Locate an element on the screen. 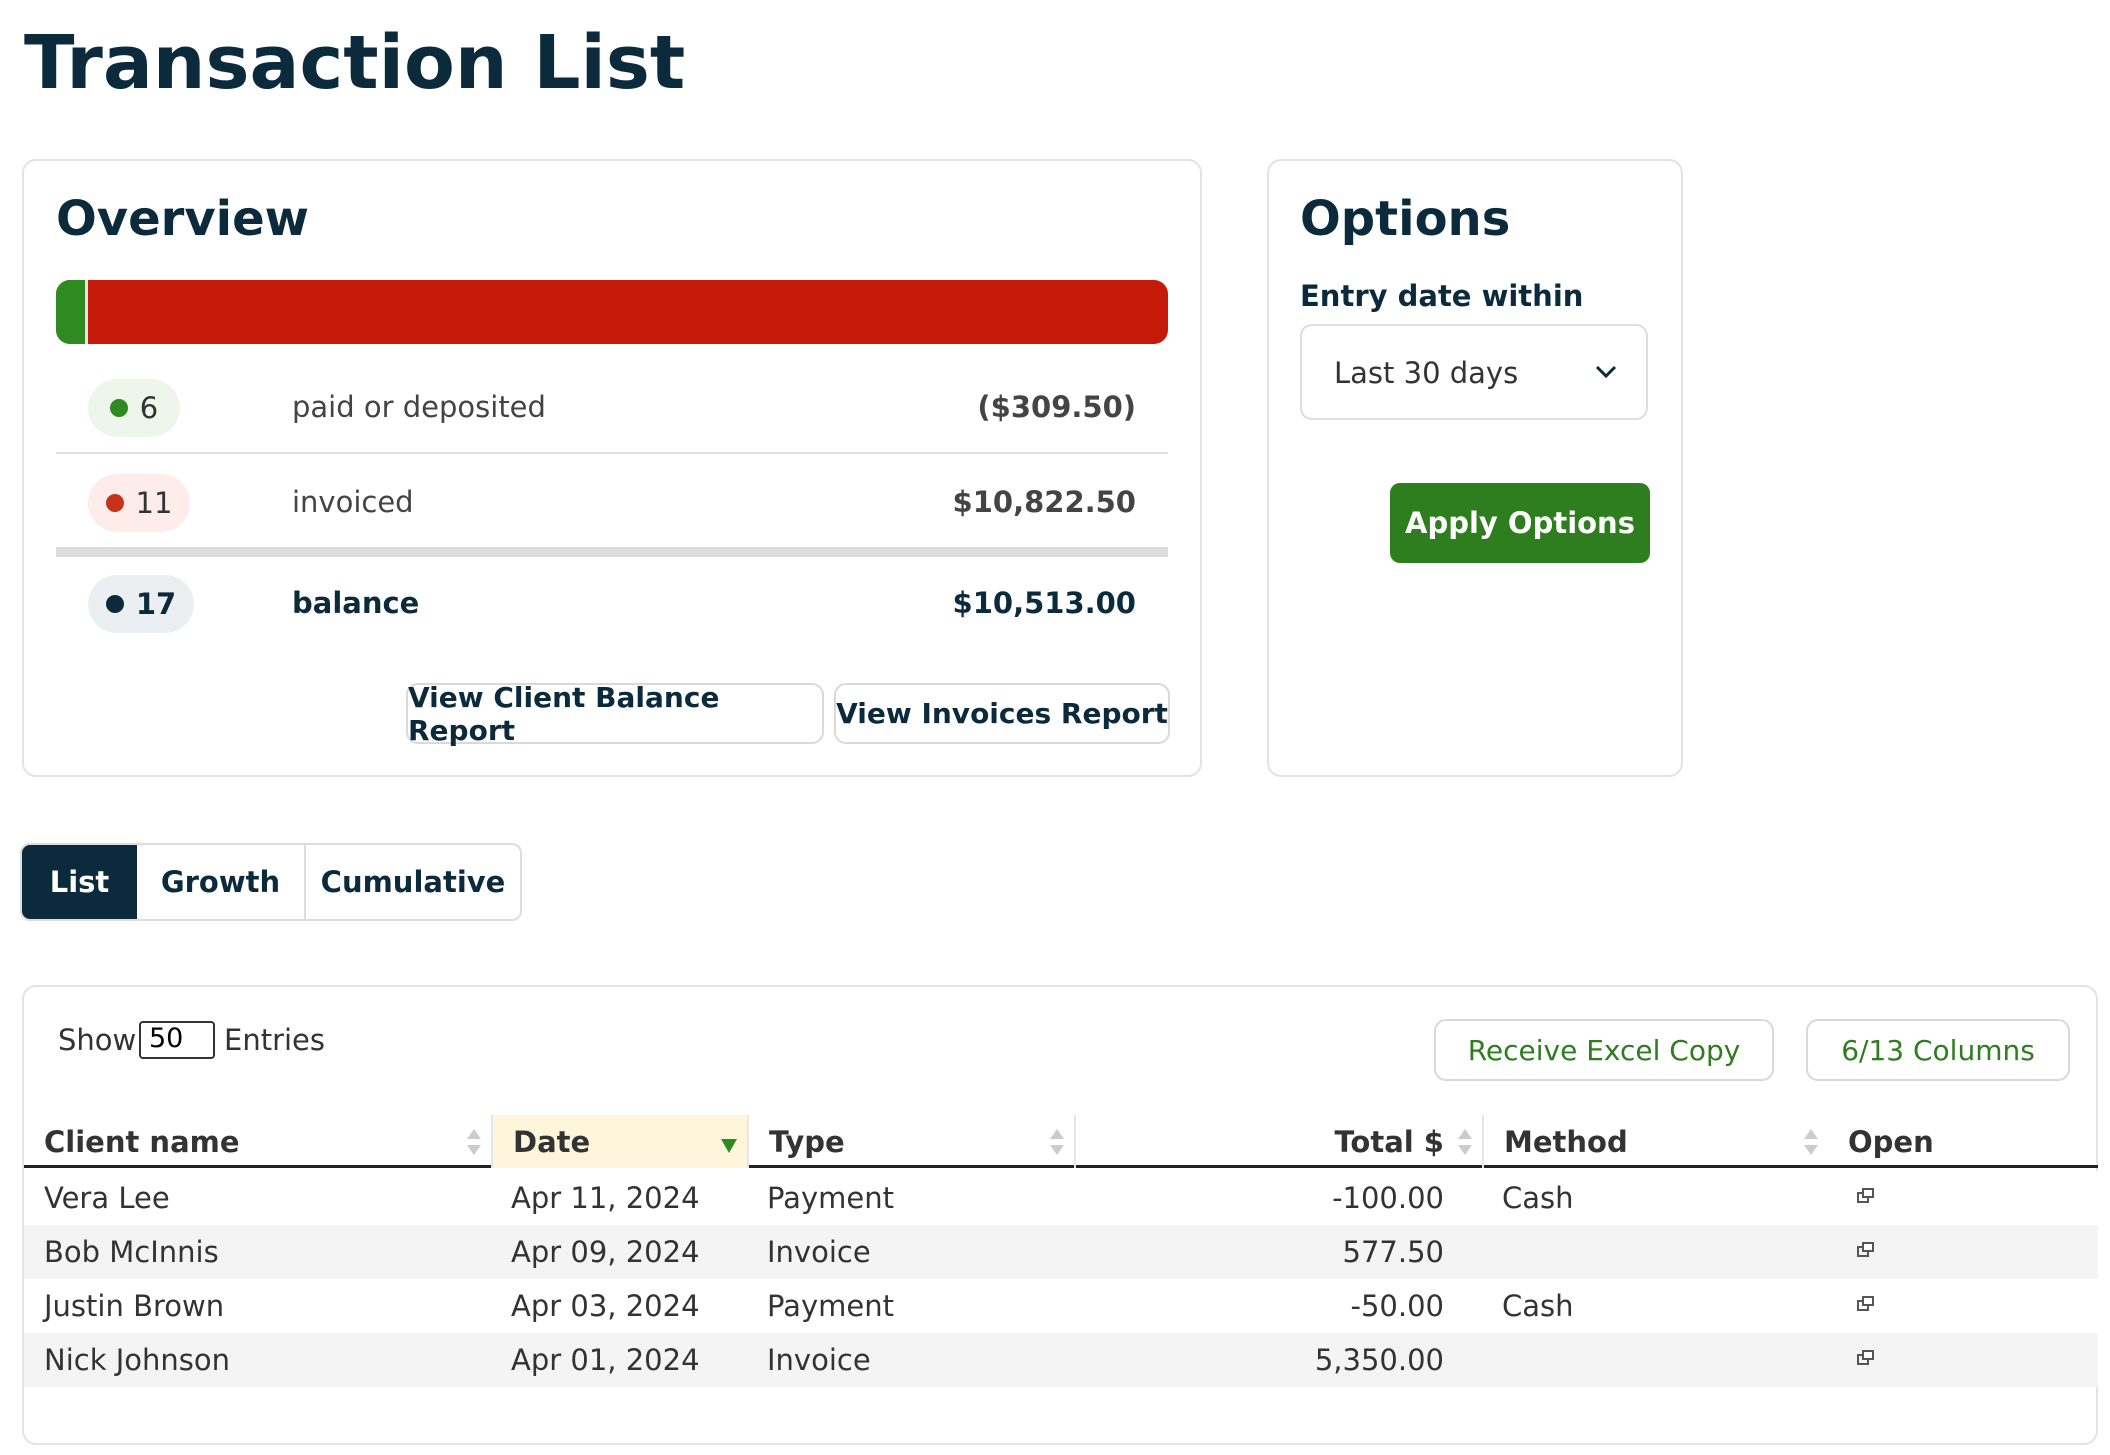 The width and height of the screenshot is (2110, 1455). cell: Apr 11, 2024 is located at coordinates (605, 1198).